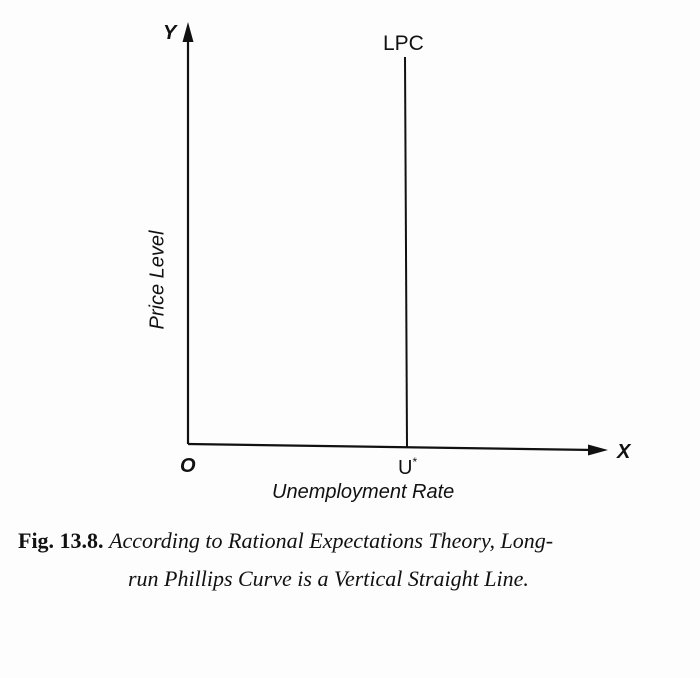 The image size is (700, 678). I want to click on figure-number: Fig. 13.8., so click(61, 540).